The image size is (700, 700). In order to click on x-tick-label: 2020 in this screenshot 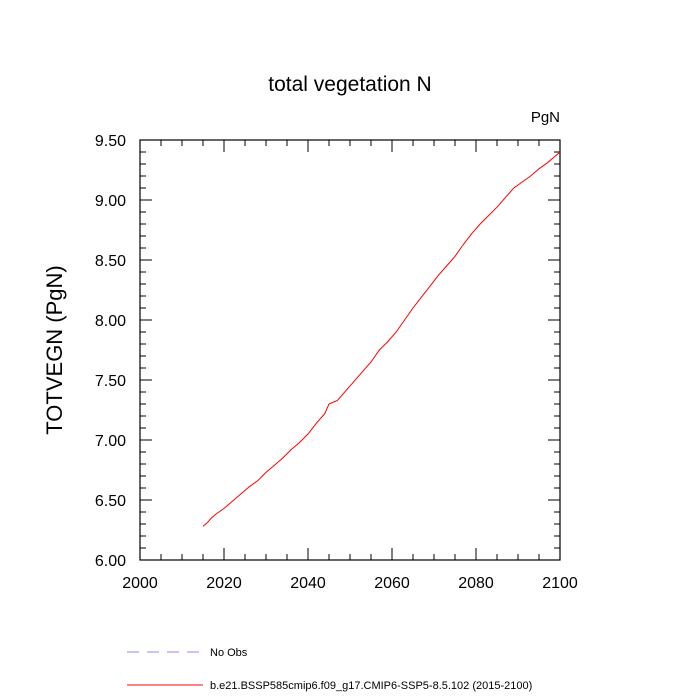, I will do `click(224, 583)`.